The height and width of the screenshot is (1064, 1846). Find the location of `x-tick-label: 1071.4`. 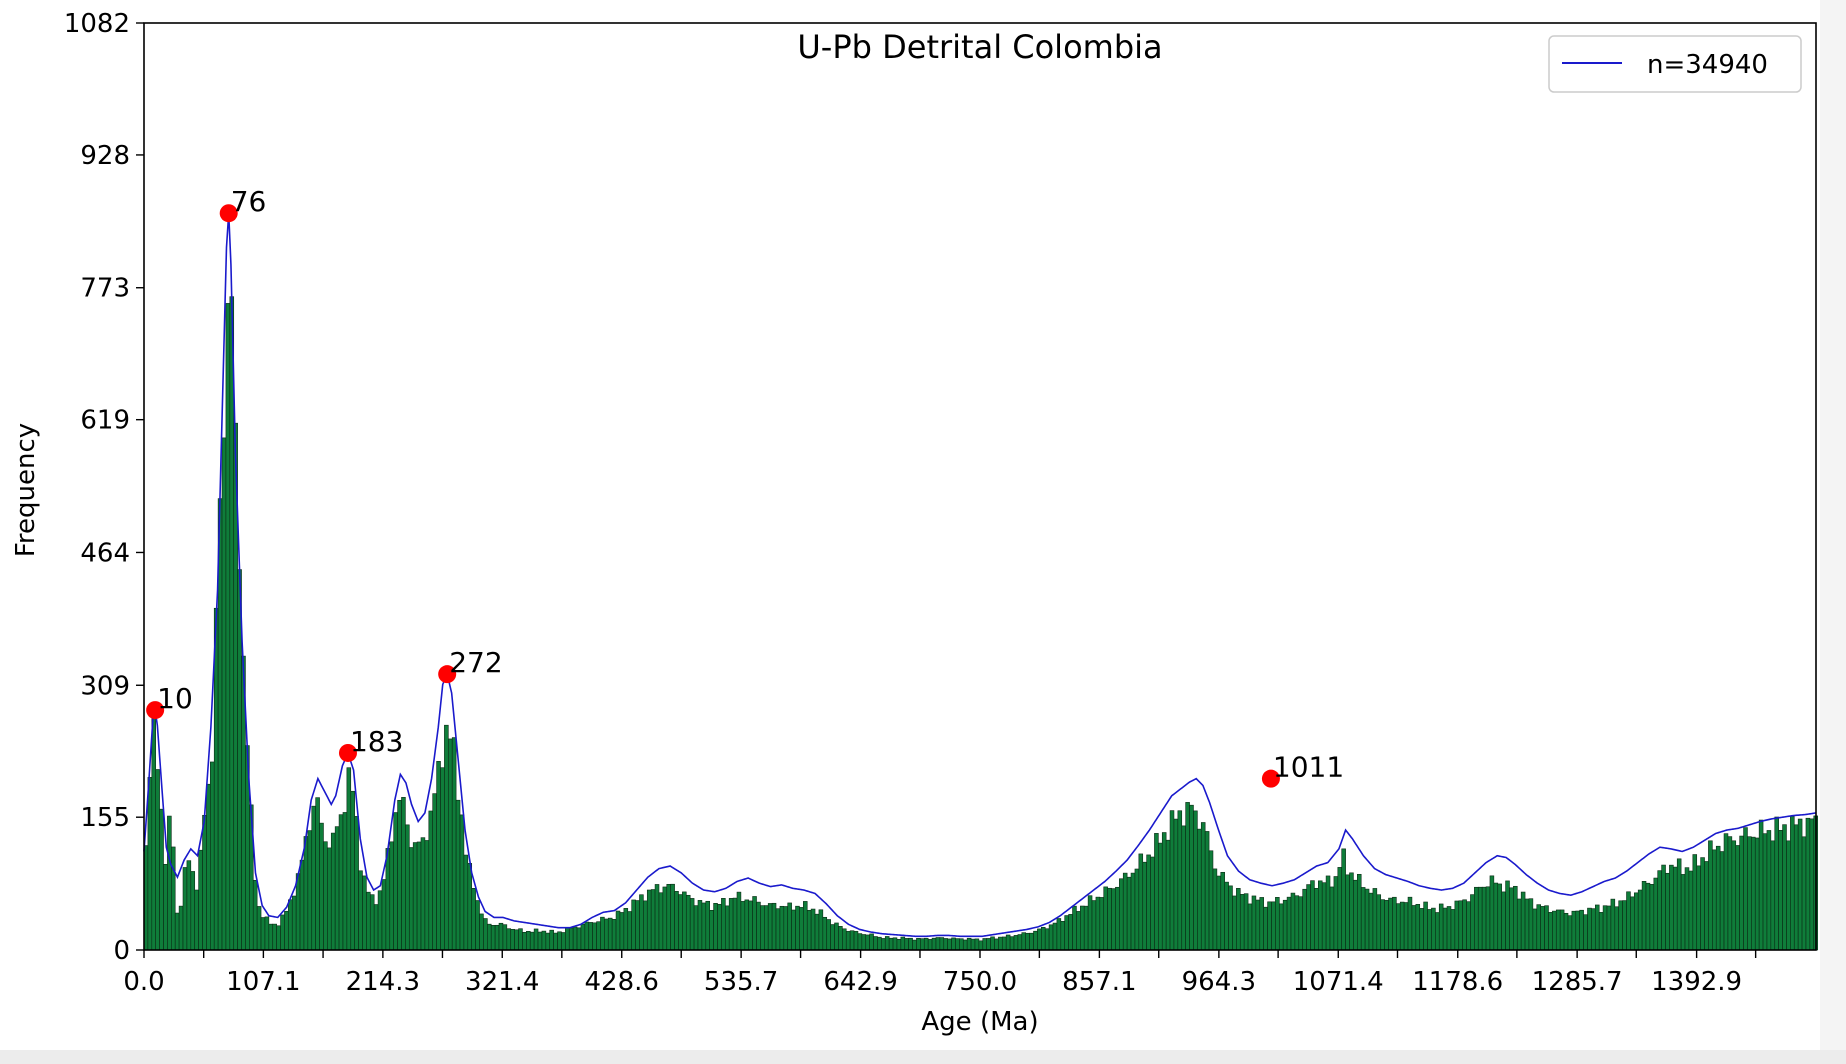

x-tick-label: 1071.4 is located at coordinates (1338, 982).